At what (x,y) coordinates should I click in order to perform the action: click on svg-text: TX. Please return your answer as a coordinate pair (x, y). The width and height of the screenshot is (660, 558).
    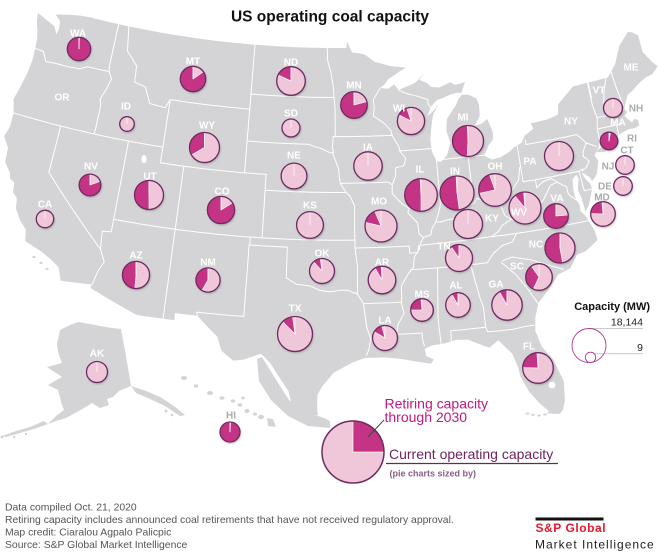
    Looking at the image, I should click on (295, 309).